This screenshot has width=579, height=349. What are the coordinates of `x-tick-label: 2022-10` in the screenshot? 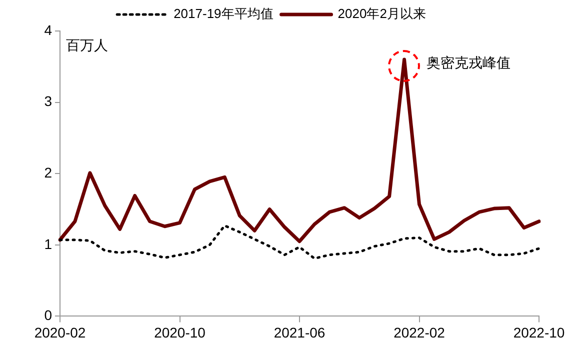 It's located at (539, 332).